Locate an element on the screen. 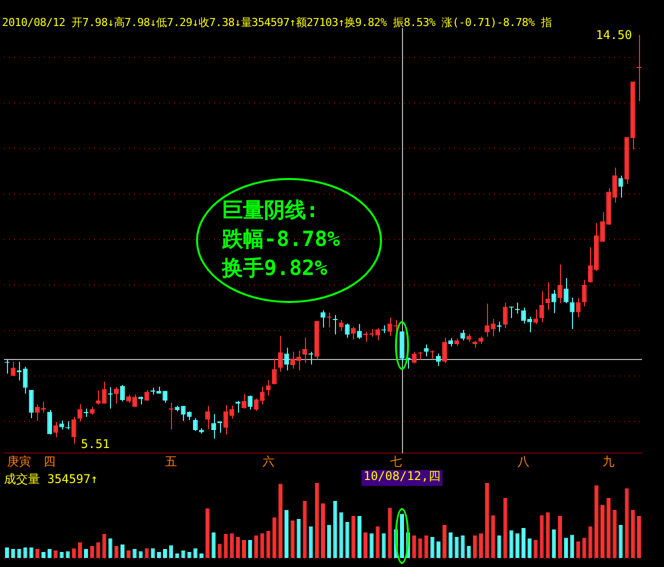  x-tick-label: 五 is located at coordinates (171, 461).